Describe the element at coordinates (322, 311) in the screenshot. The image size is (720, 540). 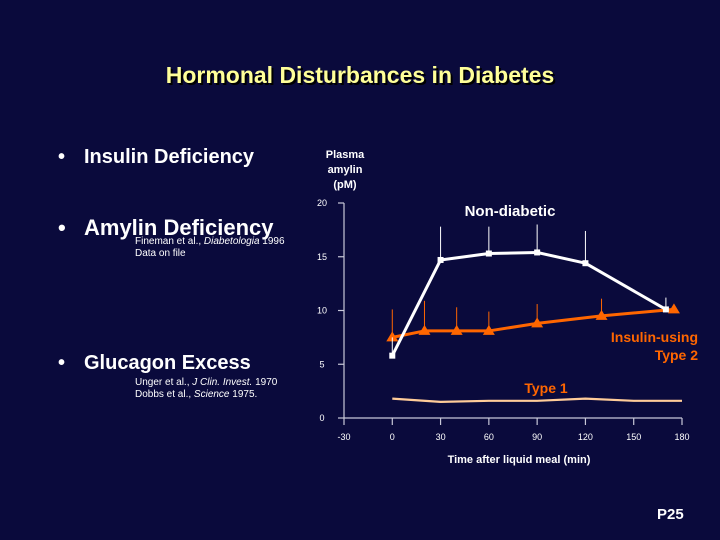
I see `y-tick-label: 10` at that location.